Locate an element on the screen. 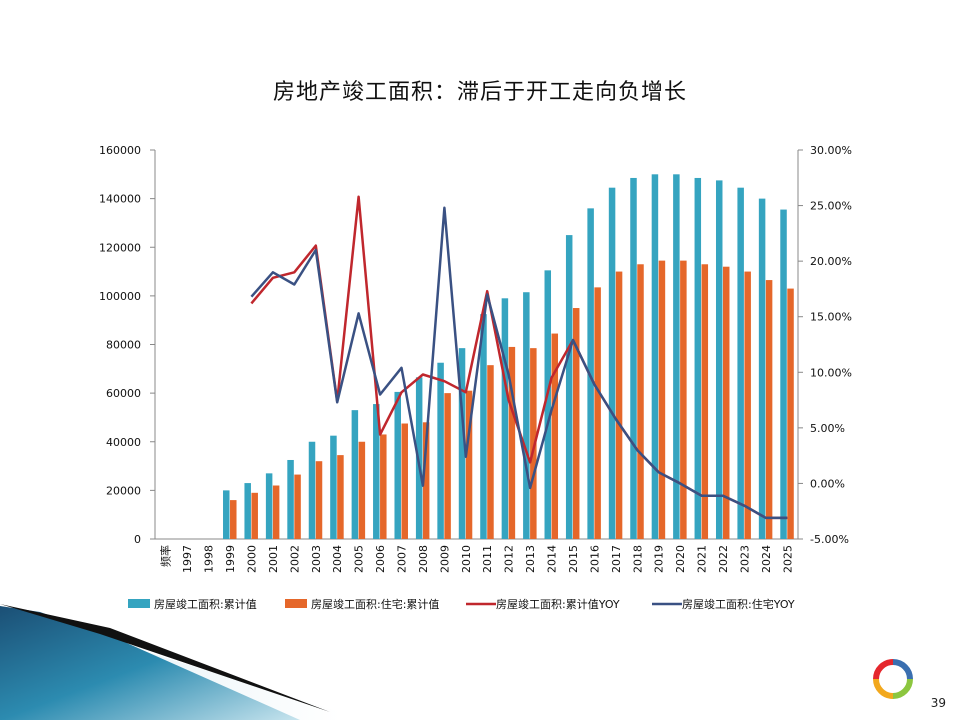 The height and width of the screenshot is (720, 960). x-tick-label: 2020 is located at coordinates (680, 559).